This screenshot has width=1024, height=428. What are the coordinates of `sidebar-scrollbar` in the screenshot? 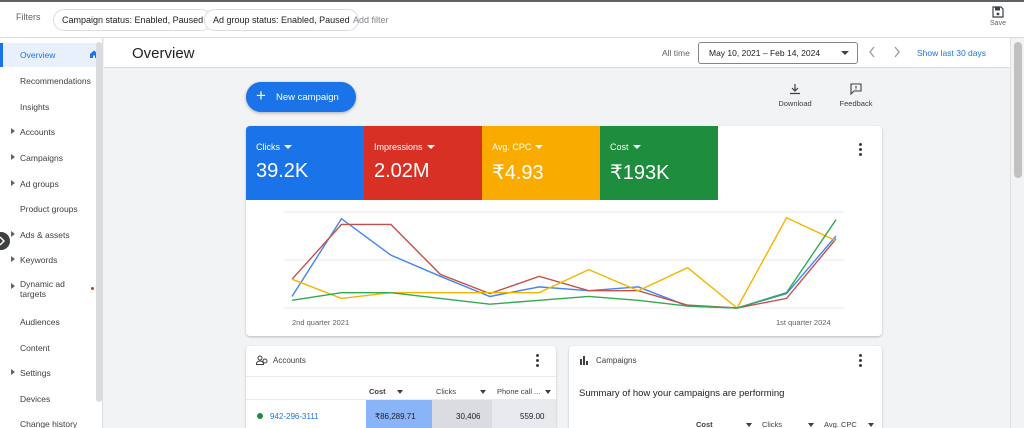 It's located at (99, 222).